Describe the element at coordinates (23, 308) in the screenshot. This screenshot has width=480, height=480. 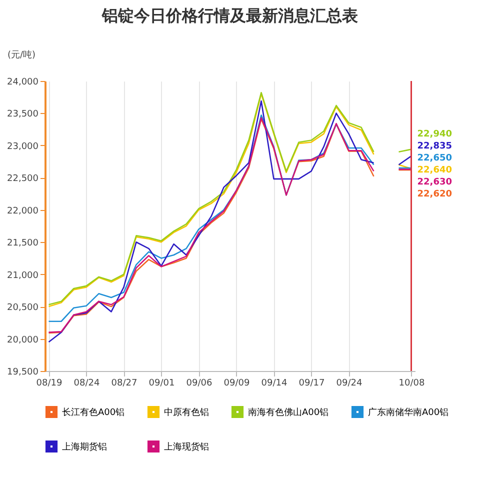
I see `y-tick-label: 20,500` at that location.